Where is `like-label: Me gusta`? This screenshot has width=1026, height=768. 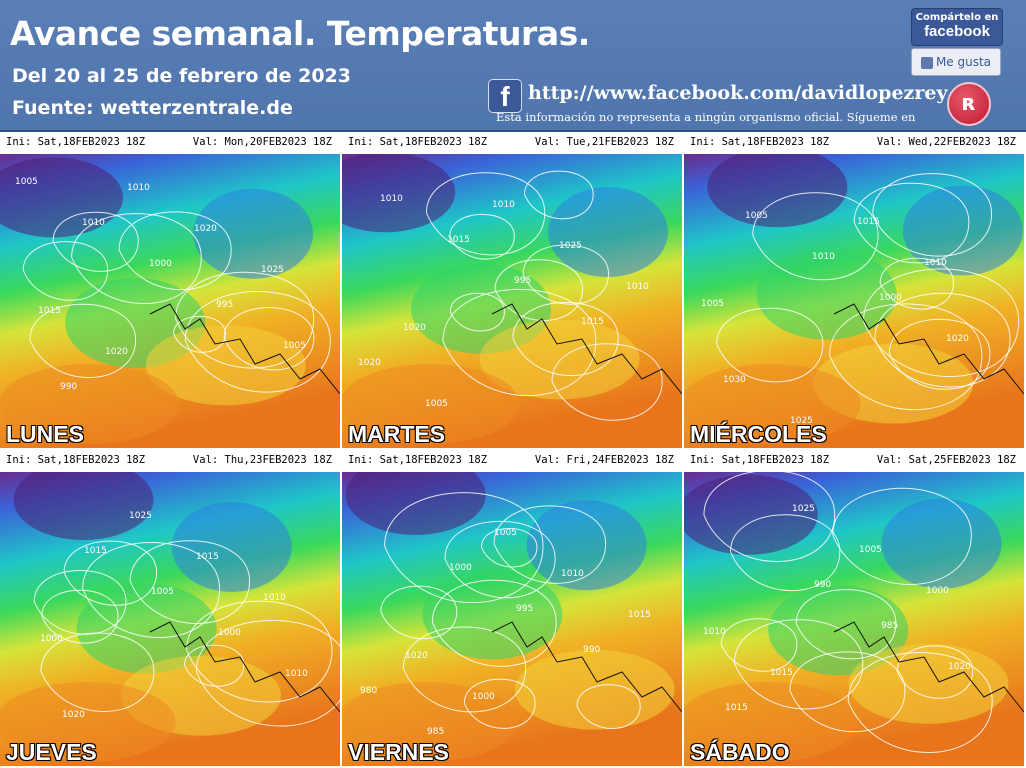 like-label: Me gusta is located at coordinates (963, 62).